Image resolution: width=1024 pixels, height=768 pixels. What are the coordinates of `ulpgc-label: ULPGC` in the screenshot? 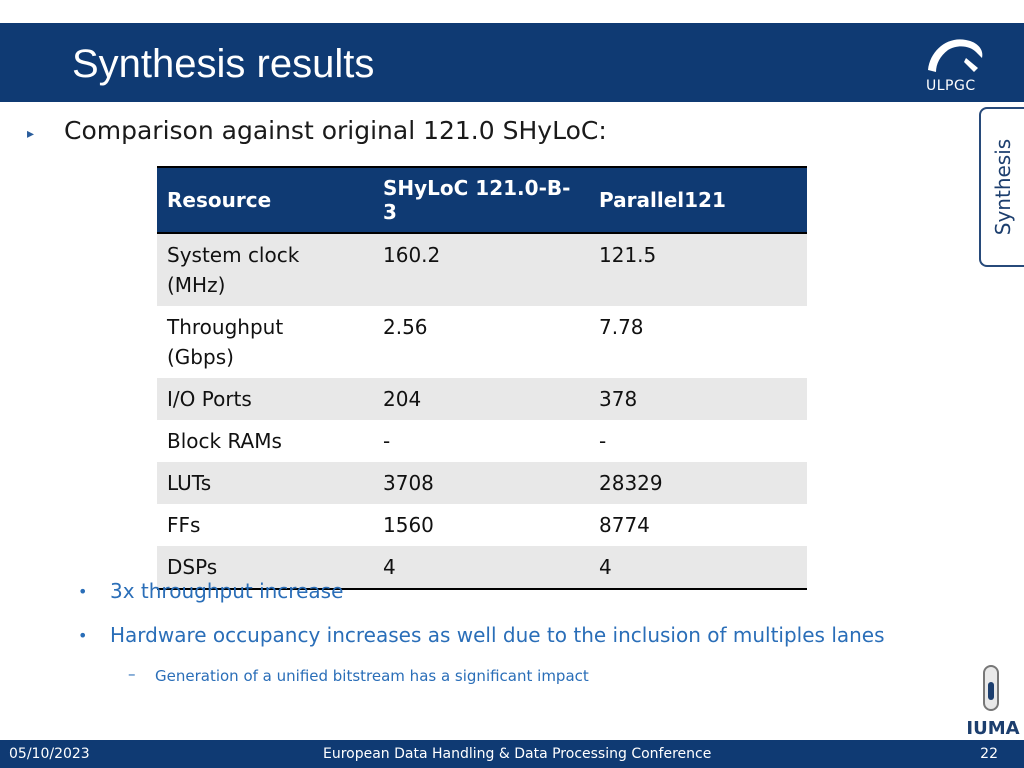 It's located at (951, 86).